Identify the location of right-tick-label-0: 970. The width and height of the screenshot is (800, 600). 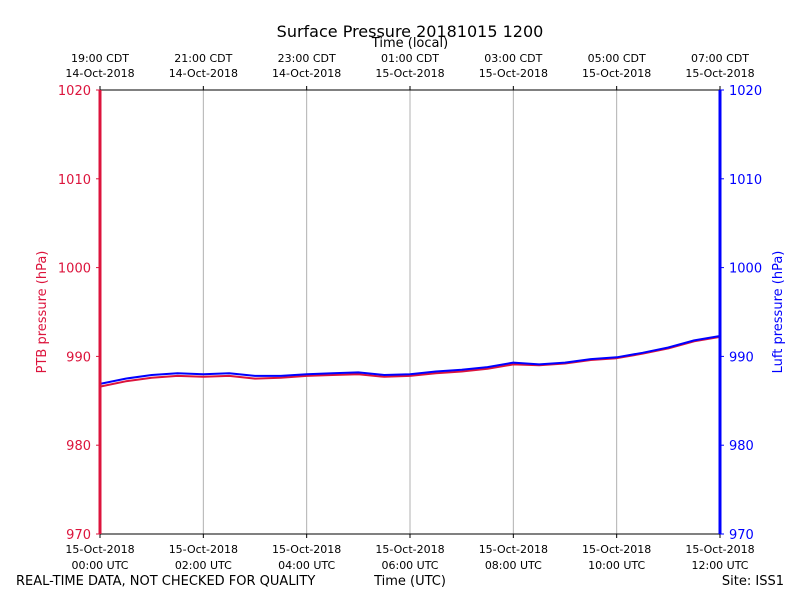
(741, 535).